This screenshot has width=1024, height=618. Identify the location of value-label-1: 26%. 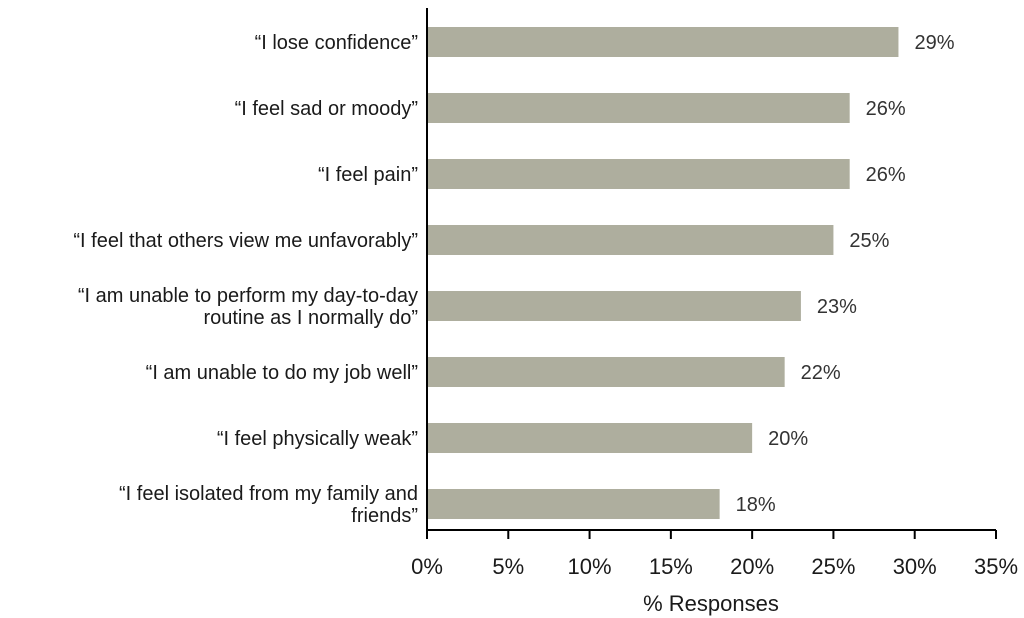
(886, 109).